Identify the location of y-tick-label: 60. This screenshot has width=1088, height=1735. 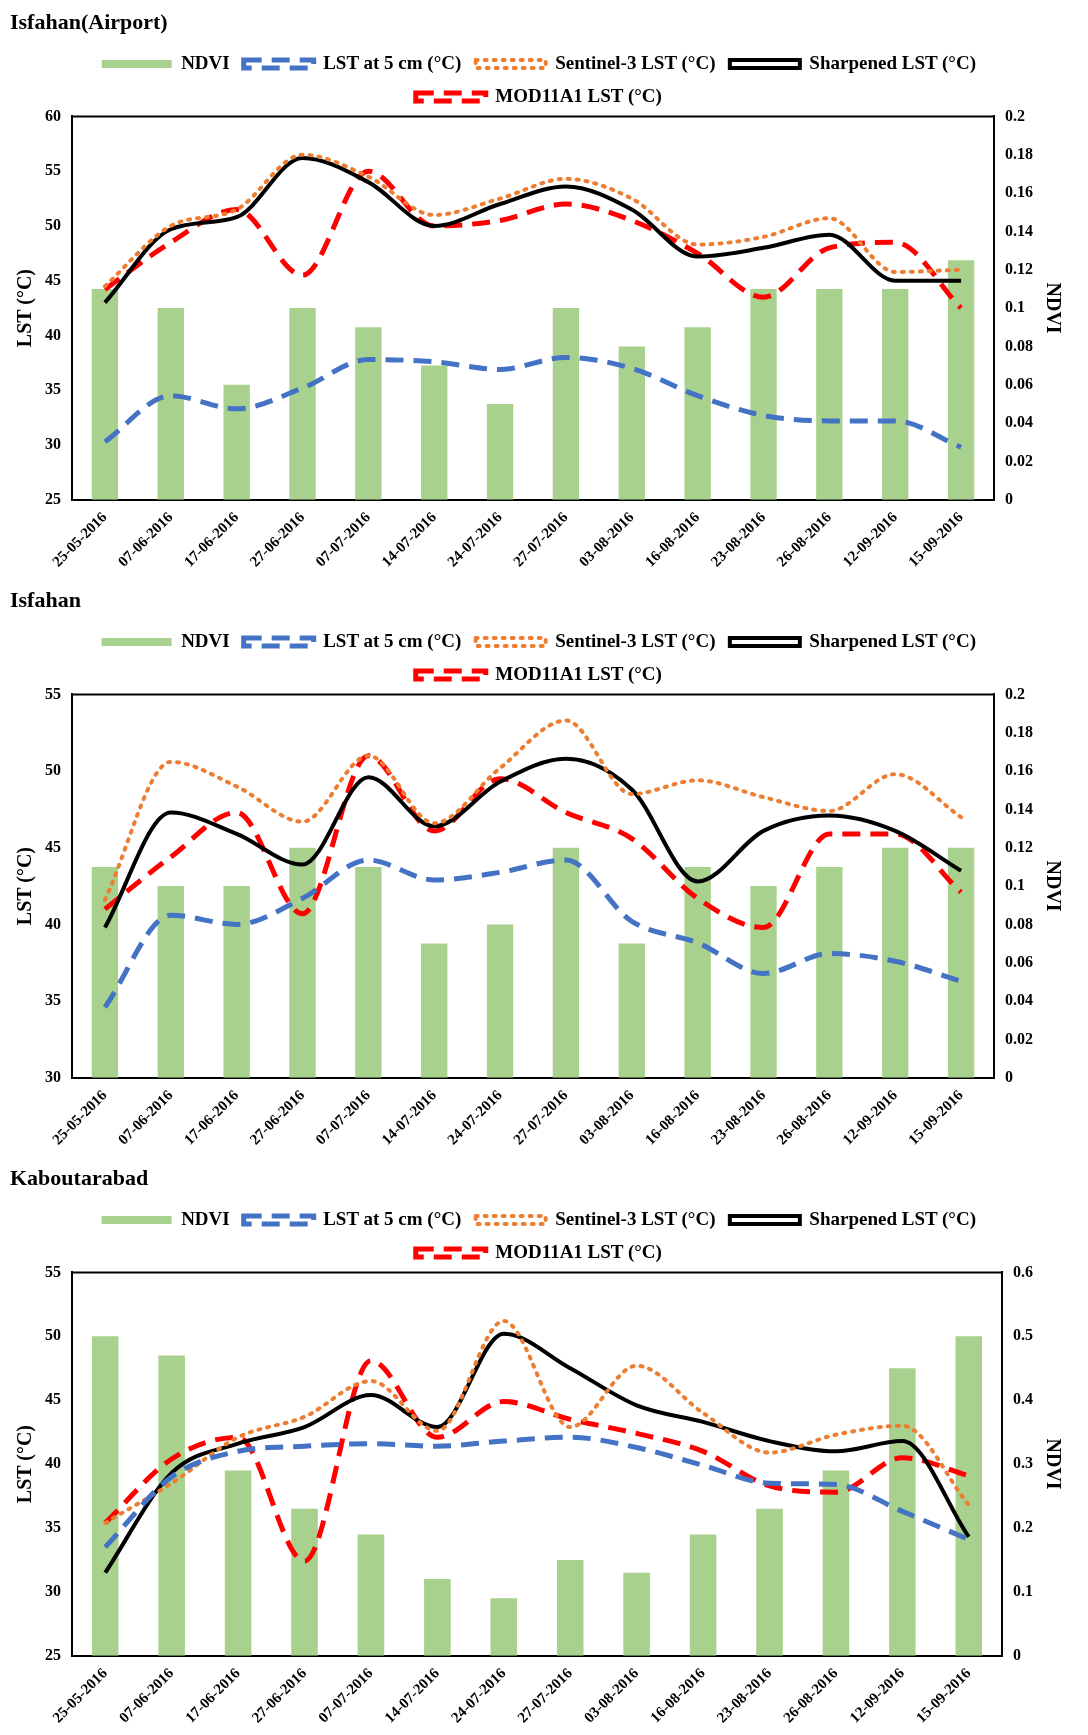
(53, 115).